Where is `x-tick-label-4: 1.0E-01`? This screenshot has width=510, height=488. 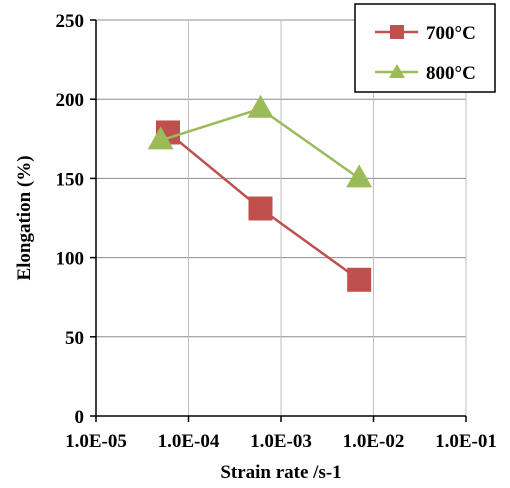
x-tick-label-4: 1.0E-01 is located at coordinates (466, 441).